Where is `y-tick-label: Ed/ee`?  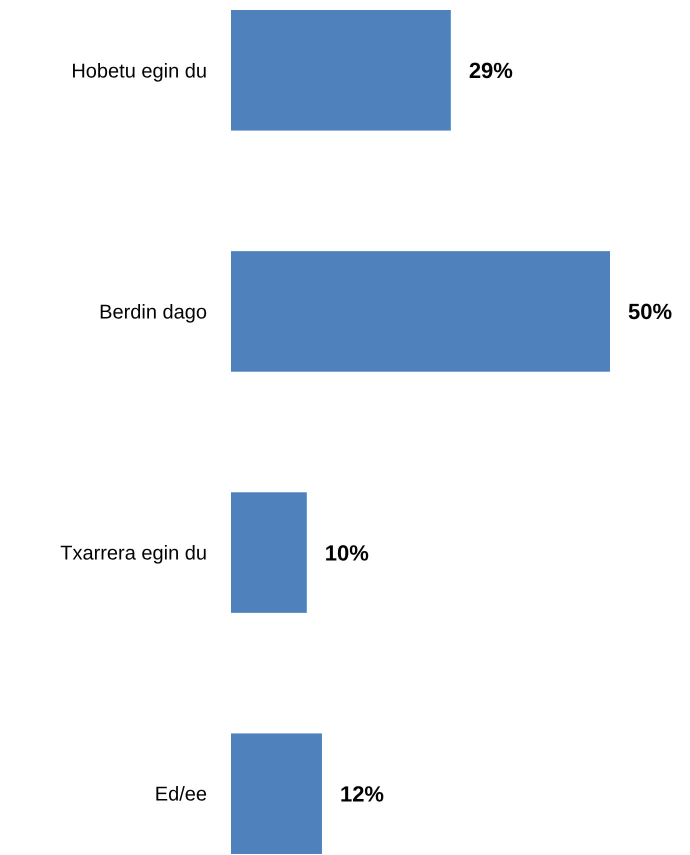 y-tick-label: Ed/ee is located at coordinates (180, 795).